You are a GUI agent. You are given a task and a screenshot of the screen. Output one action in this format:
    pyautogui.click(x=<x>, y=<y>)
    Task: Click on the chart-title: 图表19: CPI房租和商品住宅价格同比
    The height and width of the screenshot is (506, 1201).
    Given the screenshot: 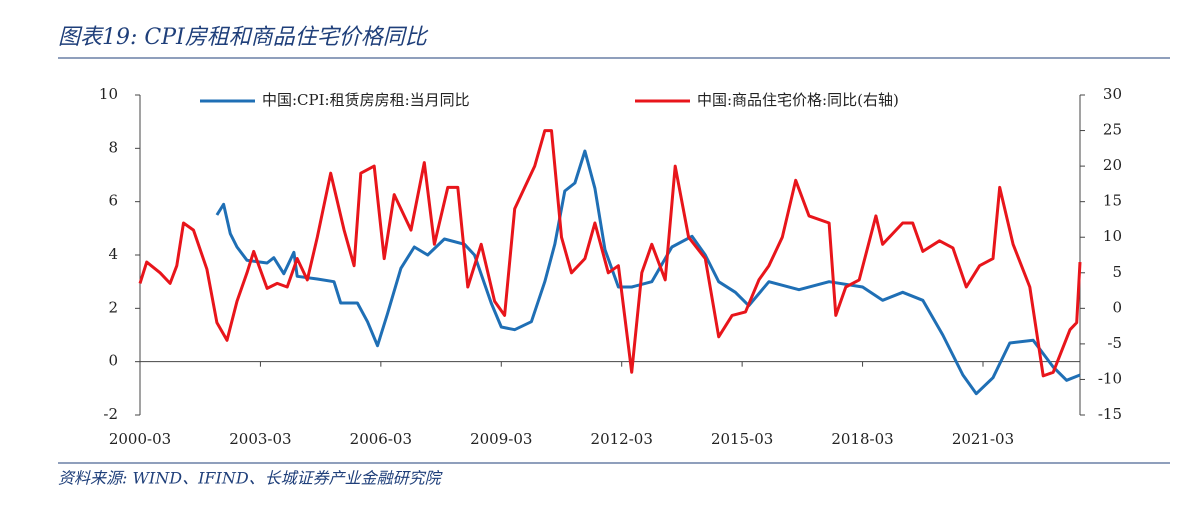 What is the action you would take?
    pyautogui.click(x=243, y=37)
    